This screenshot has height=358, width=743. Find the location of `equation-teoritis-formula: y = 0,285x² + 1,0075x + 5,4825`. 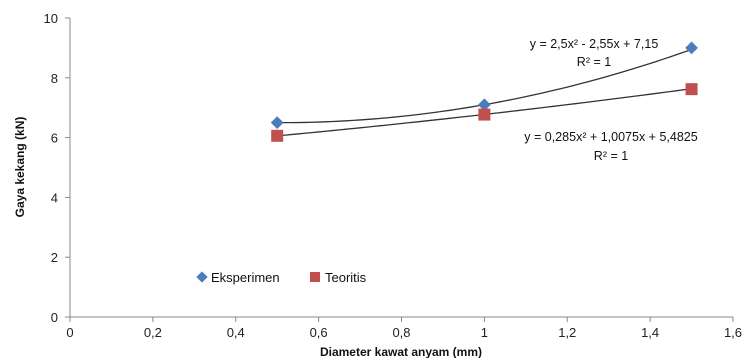

equation-teoritis-formula: y = 0,285x² + 1,0075x + 5,4825 is located at coordinates (610, 137).